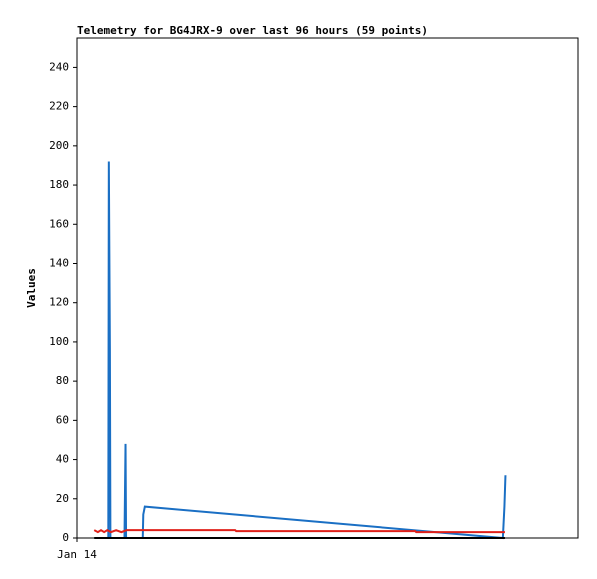 The image size is (597, 579). I want to click on y-tick-label: 220, so click(59, 106).